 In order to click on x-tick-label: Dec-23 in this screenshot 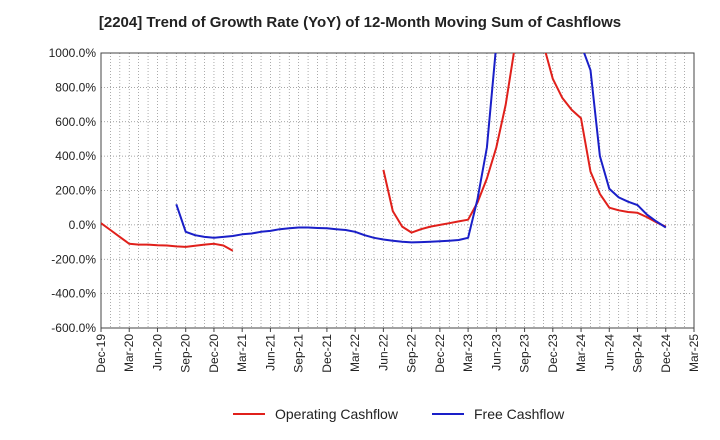, I will do `click(553, 353)`.